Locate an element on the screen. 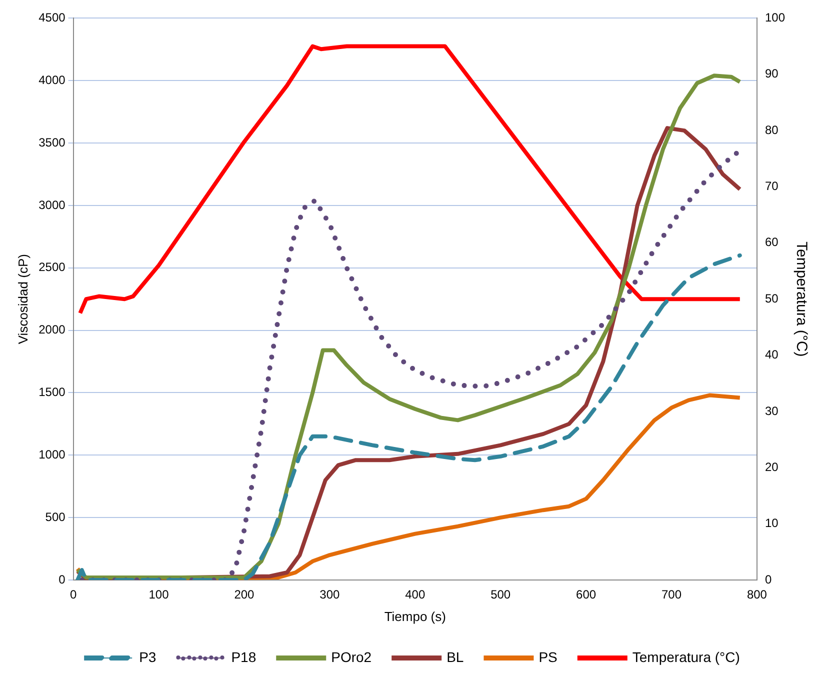 This screenshot has height=683, width=830. y2-tick-label: 10 is located at coordinates (771, 523).